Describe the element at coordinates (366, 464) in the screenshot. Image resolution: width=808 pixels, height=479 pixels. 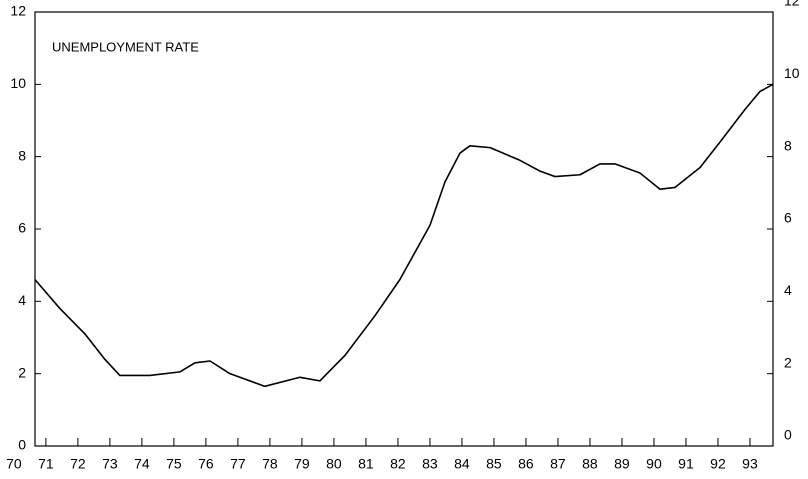
I see `x-tick-label: 81` at that location.